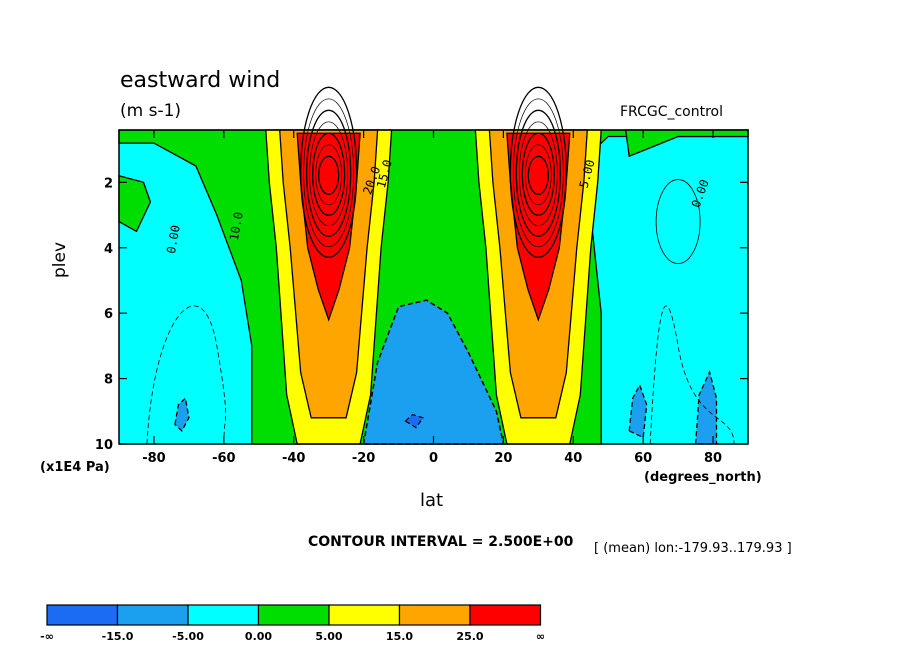 The width and height of the screenshot is (904, 654). What do you see at coordinates (188, 636) in the screenshot?
I see `colorbar-label: -5.00` at bounding box center [188, 636].